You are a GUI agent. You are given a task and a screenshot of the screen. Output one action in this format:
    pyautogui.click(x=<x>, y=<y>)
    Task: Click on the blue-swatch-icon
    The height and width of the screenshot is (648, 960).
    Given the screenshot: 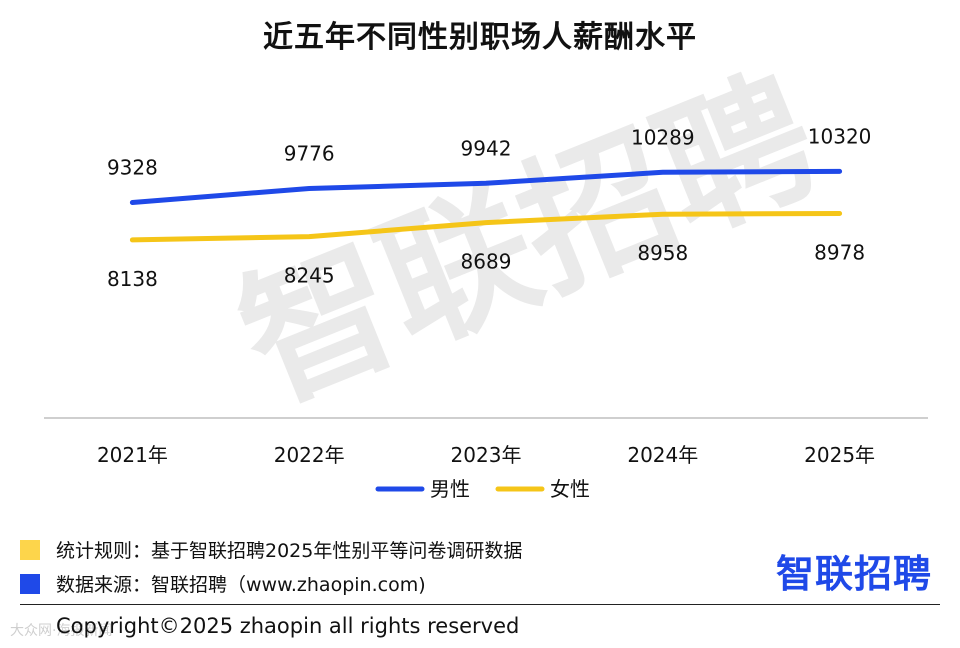 What is the action you would take?
    pyautogui.click(x=30, y=583)
    